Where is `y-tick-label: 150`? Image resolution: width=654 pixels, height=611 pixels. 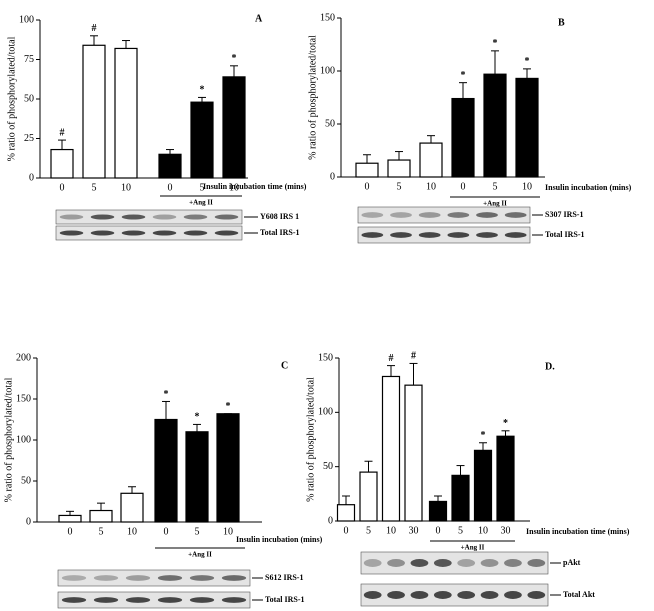 y-tick-label: 150 is located at coordinates (23, 398).